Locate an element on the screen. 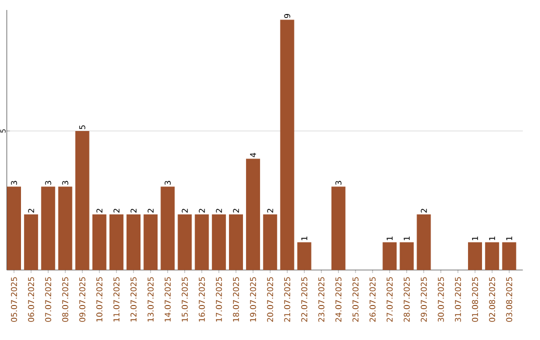 This screenshot has height=340, width=540. x-tick-label: 31.07.2025 is located at coordinates (457, 299).